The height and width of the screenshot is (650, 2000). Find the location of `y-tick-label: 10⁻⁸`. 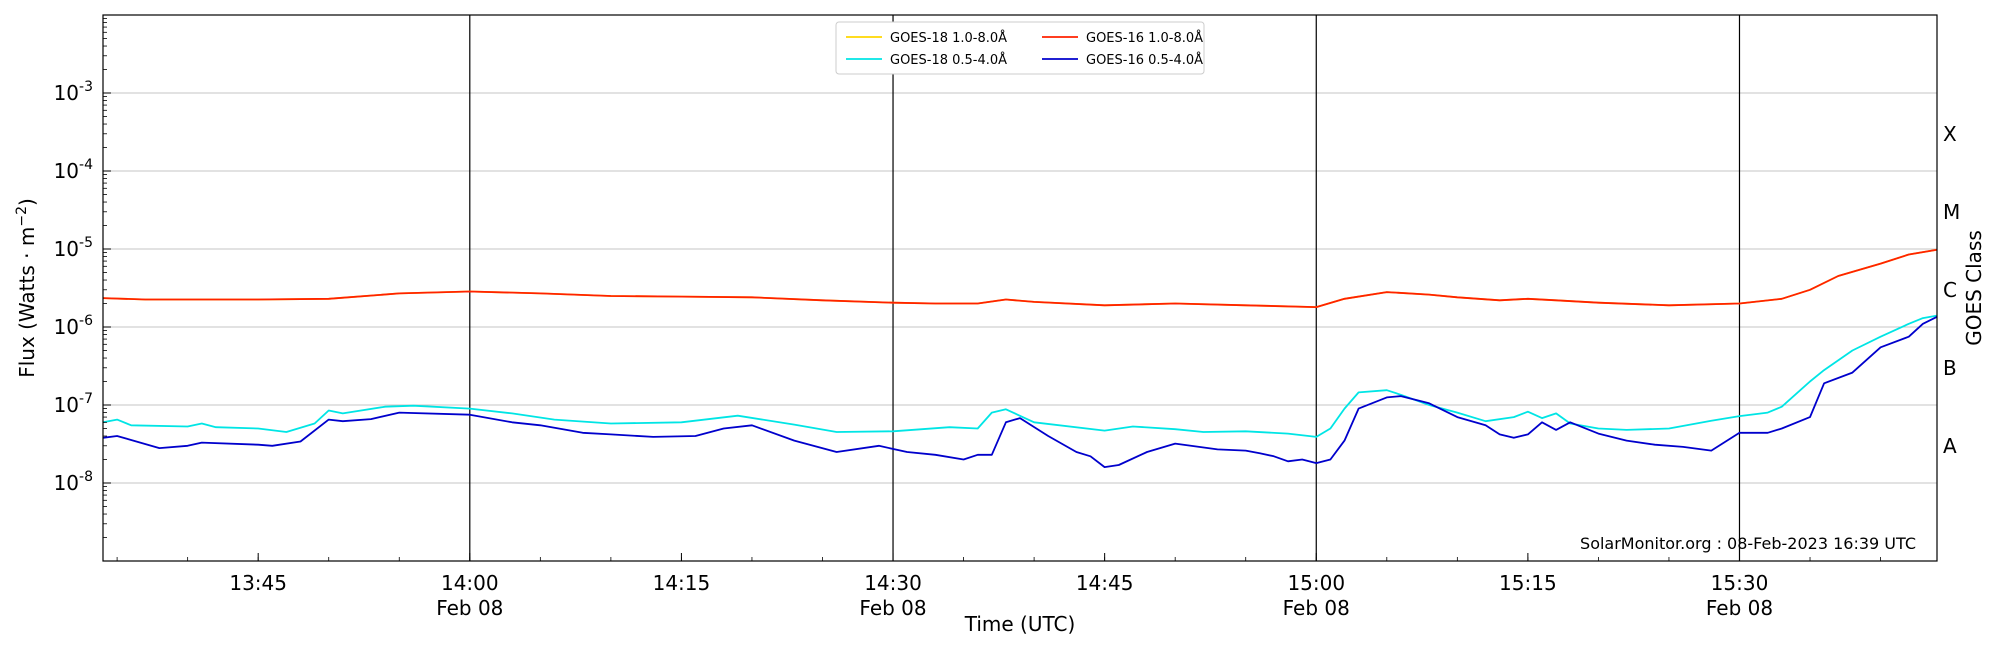

y-tick-label: 10⁻⁸ is located at coordinates (73, 482).